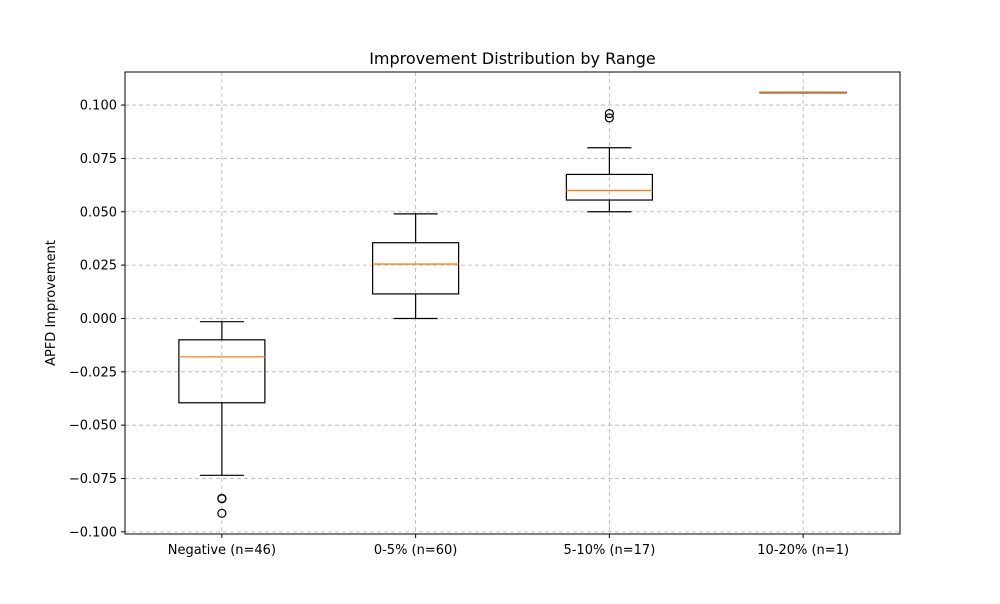 The height and width of the screenshot is (604, 1000). Describe the element at coordinates (512, 58) in the screenshot. I see `chart-title: Improvement Distribution by Range` at that location.